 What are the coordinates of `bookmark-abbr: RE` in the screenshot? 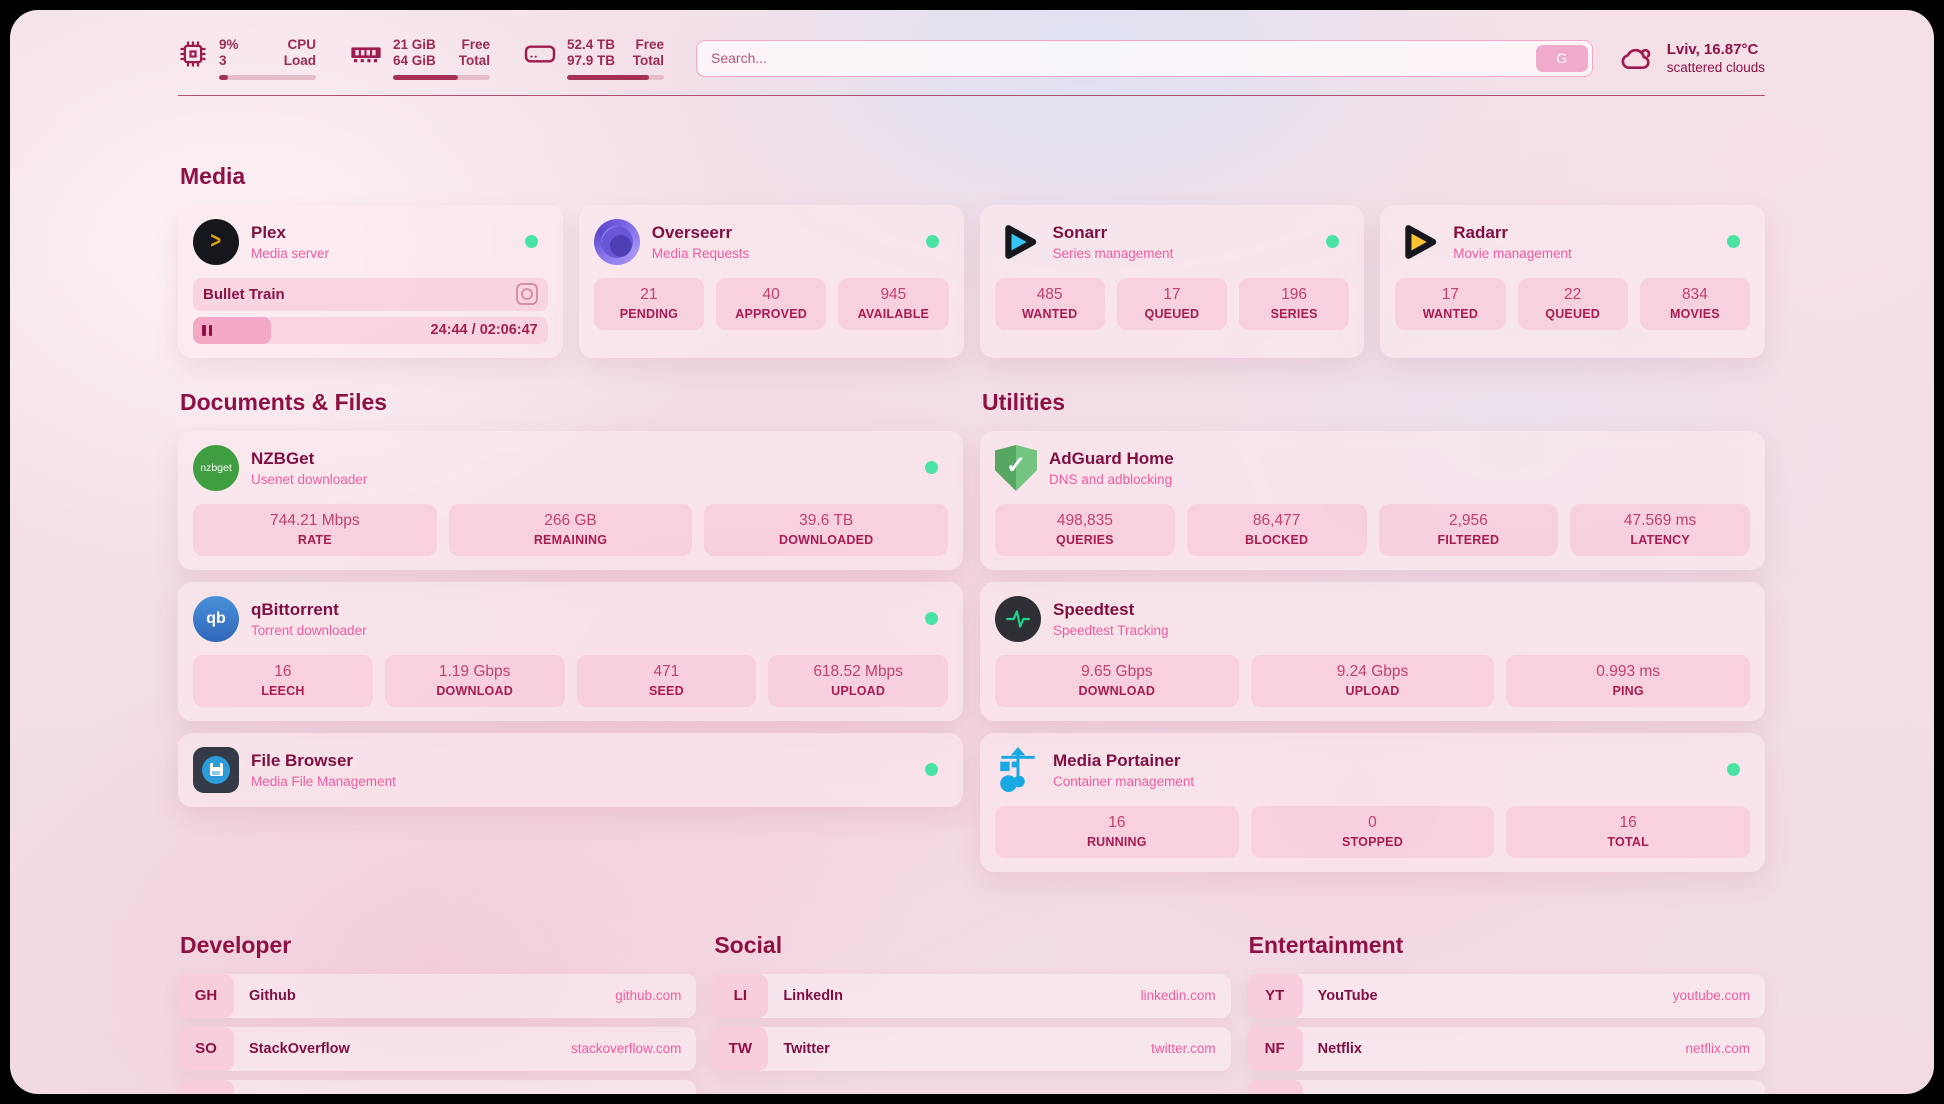 It's located at (1274, 1086).